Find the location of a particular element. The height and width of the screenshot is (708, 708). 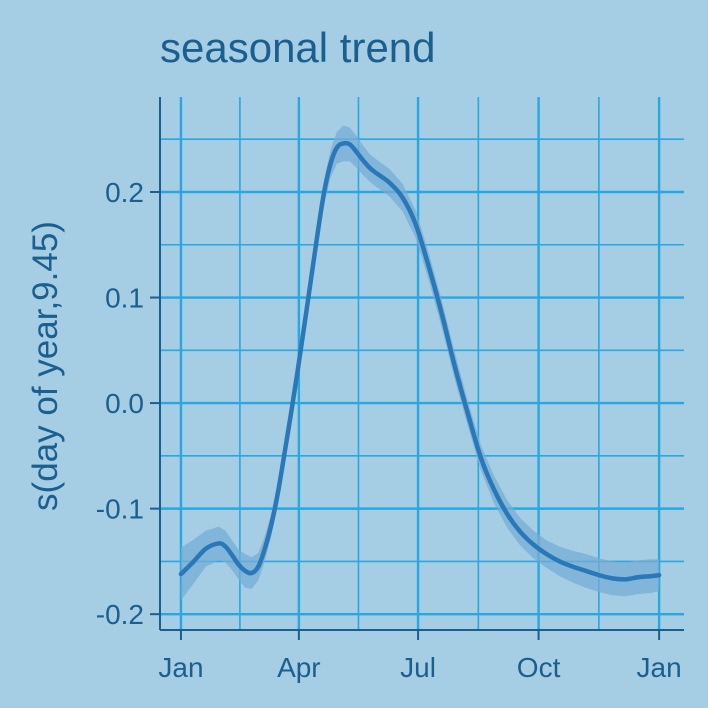

y-tick-label: 0.2 is located at coordinates (124, 192).